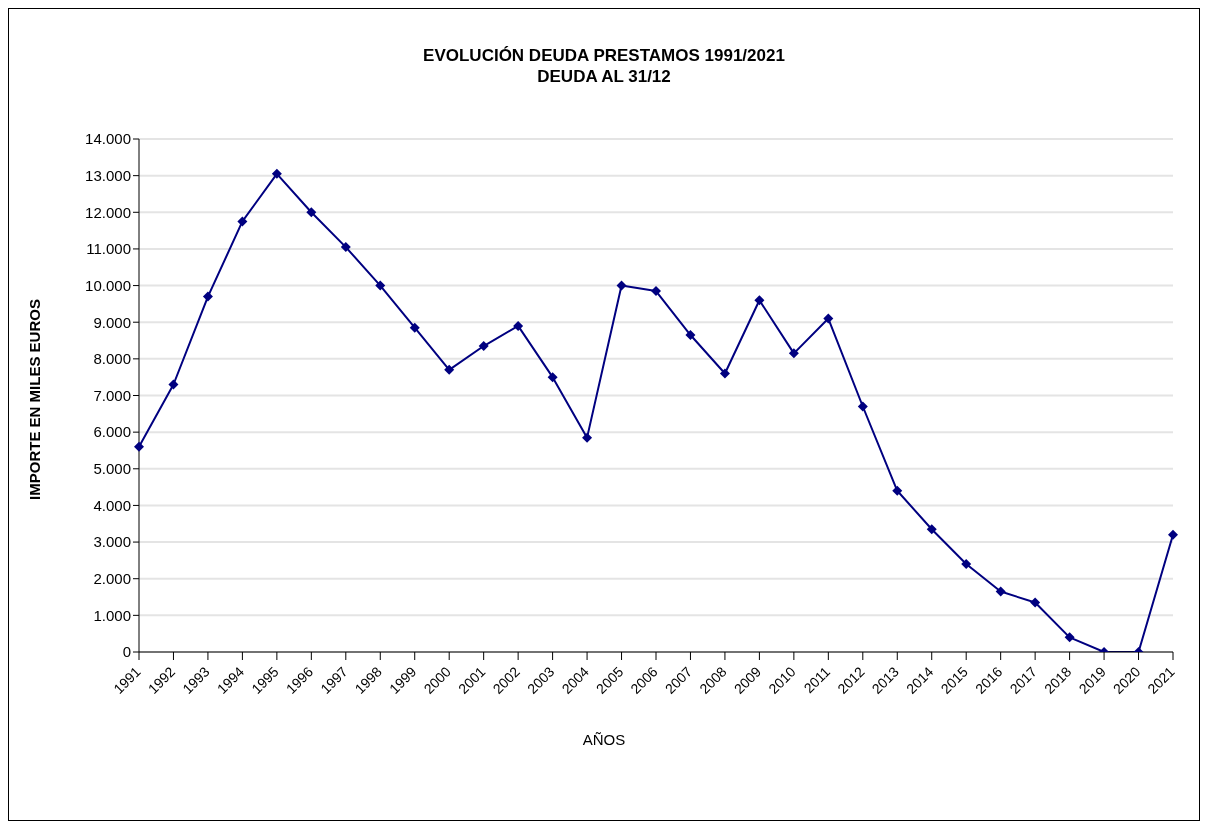 This screenshot has height=829, width=1208. I want to click on y-tick-label: 10.000, so click(108, 285).